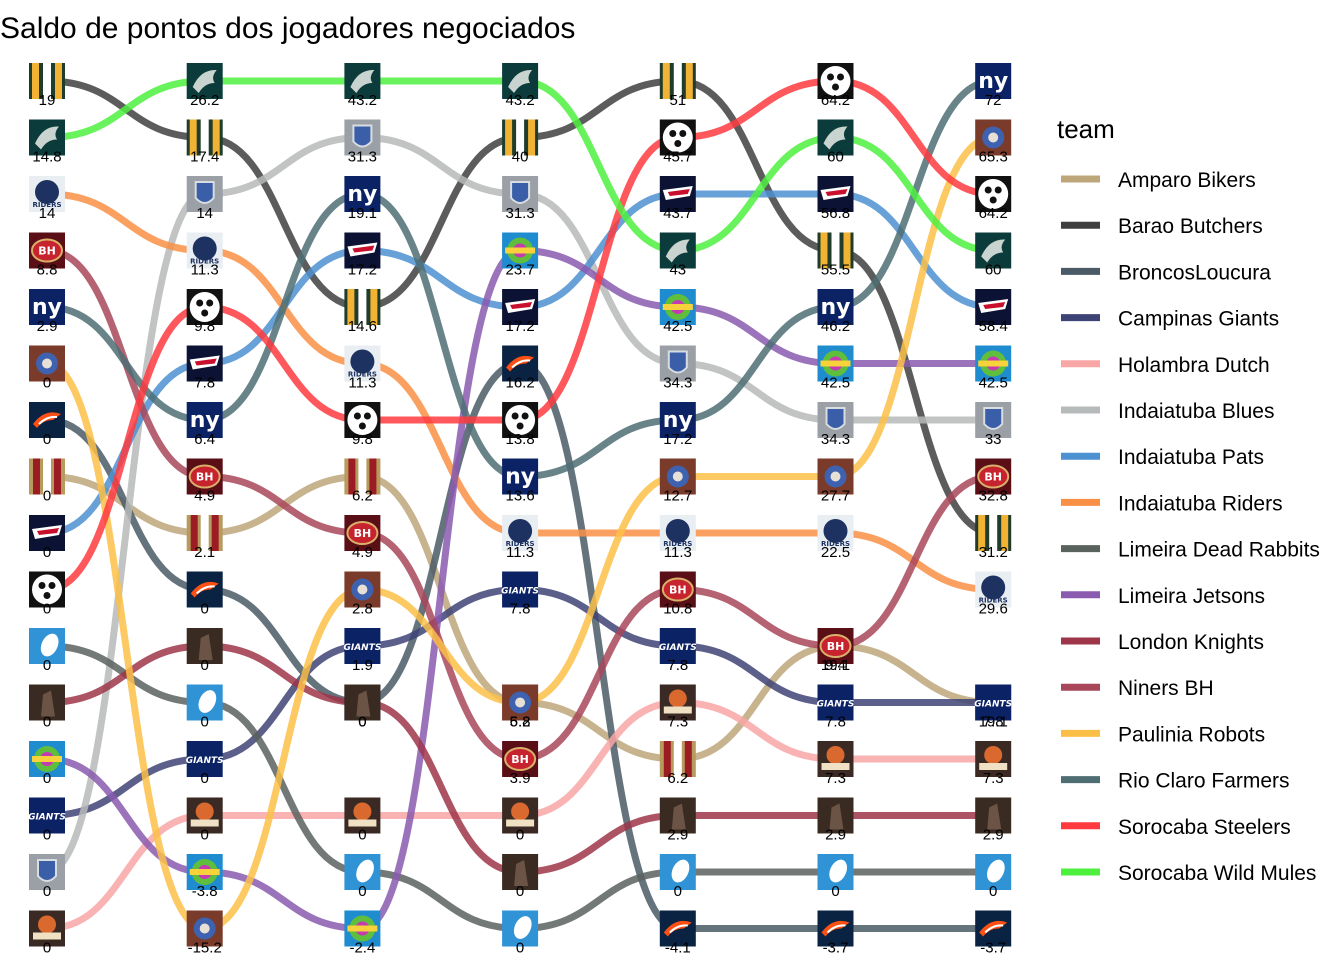  I want to click on wild-mules-logo-icon, so click(993, 250).